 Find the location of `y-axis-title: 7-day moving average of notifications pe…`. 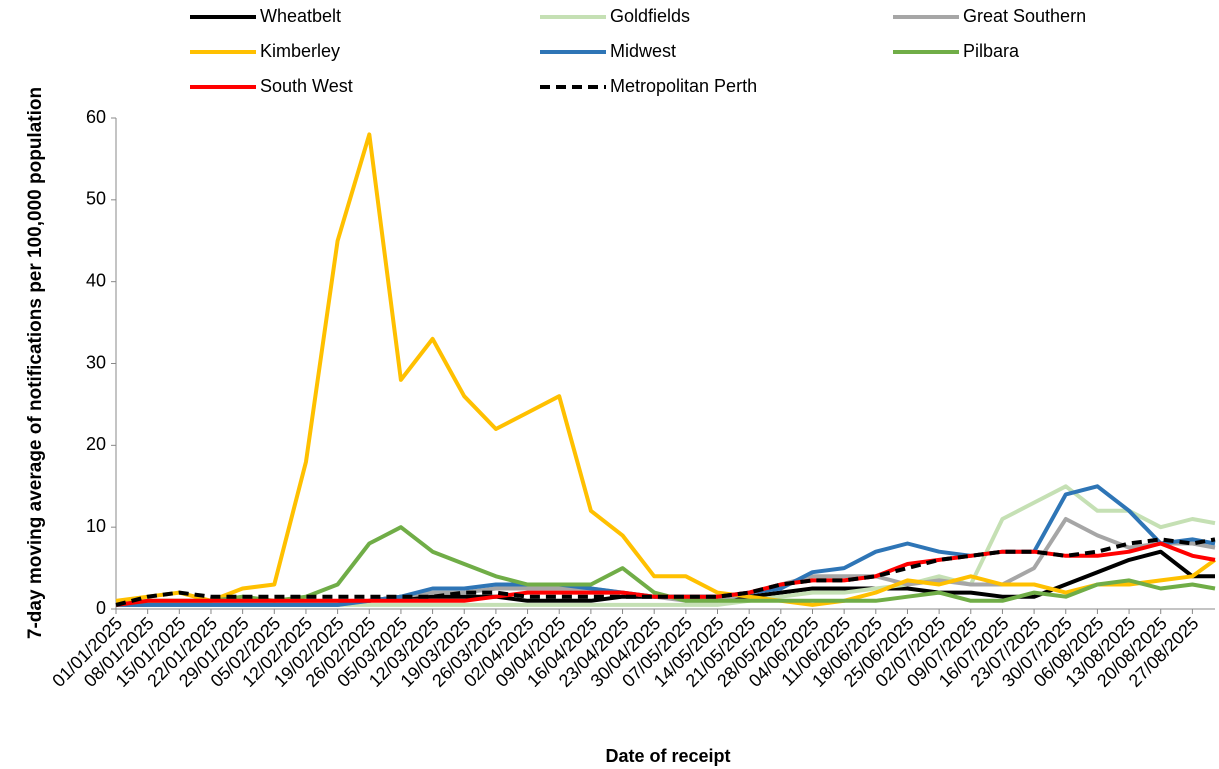

y-axis-title: 7-day moving average of notifications pe… is located at coordinates (35, 363).